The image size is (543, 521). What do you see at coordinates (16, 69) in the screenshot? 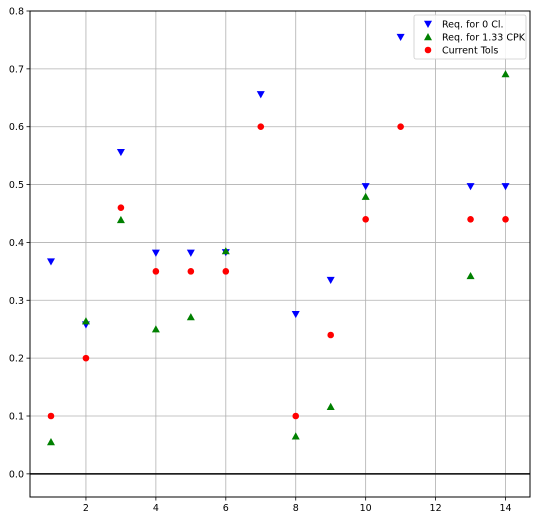
I see `y-tick-label: 0.7` at bounding box center [16, 69].